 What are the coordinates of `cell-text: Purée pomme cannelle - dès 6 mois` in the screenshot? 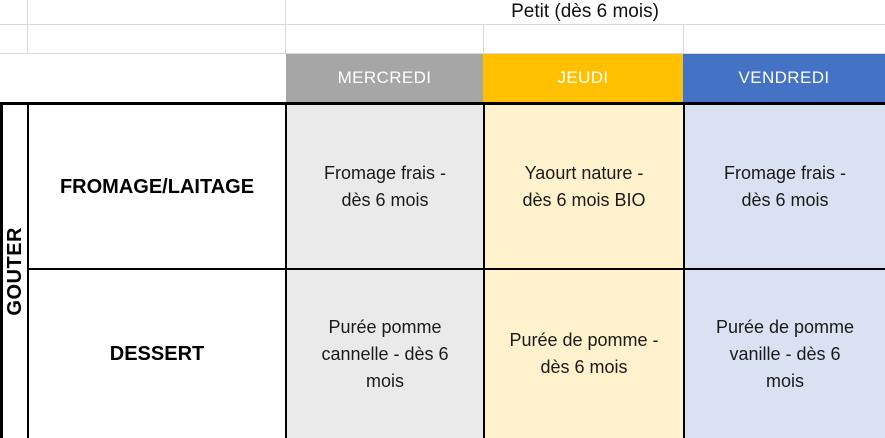 It's located at (385, 353).